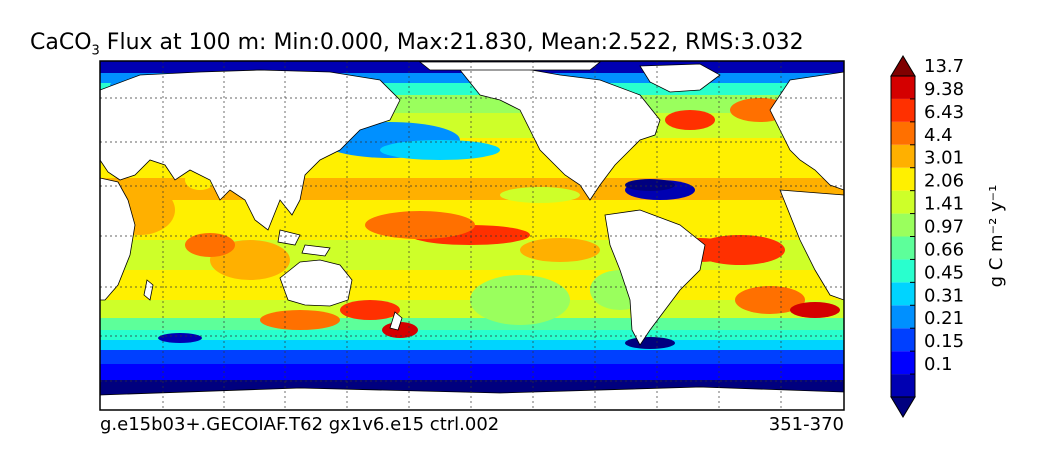 This screenshot has width=1039, height=466. Describe the element at coordinates (95, 51) in the screenshot. I see `title-subscript: 3` at that location.